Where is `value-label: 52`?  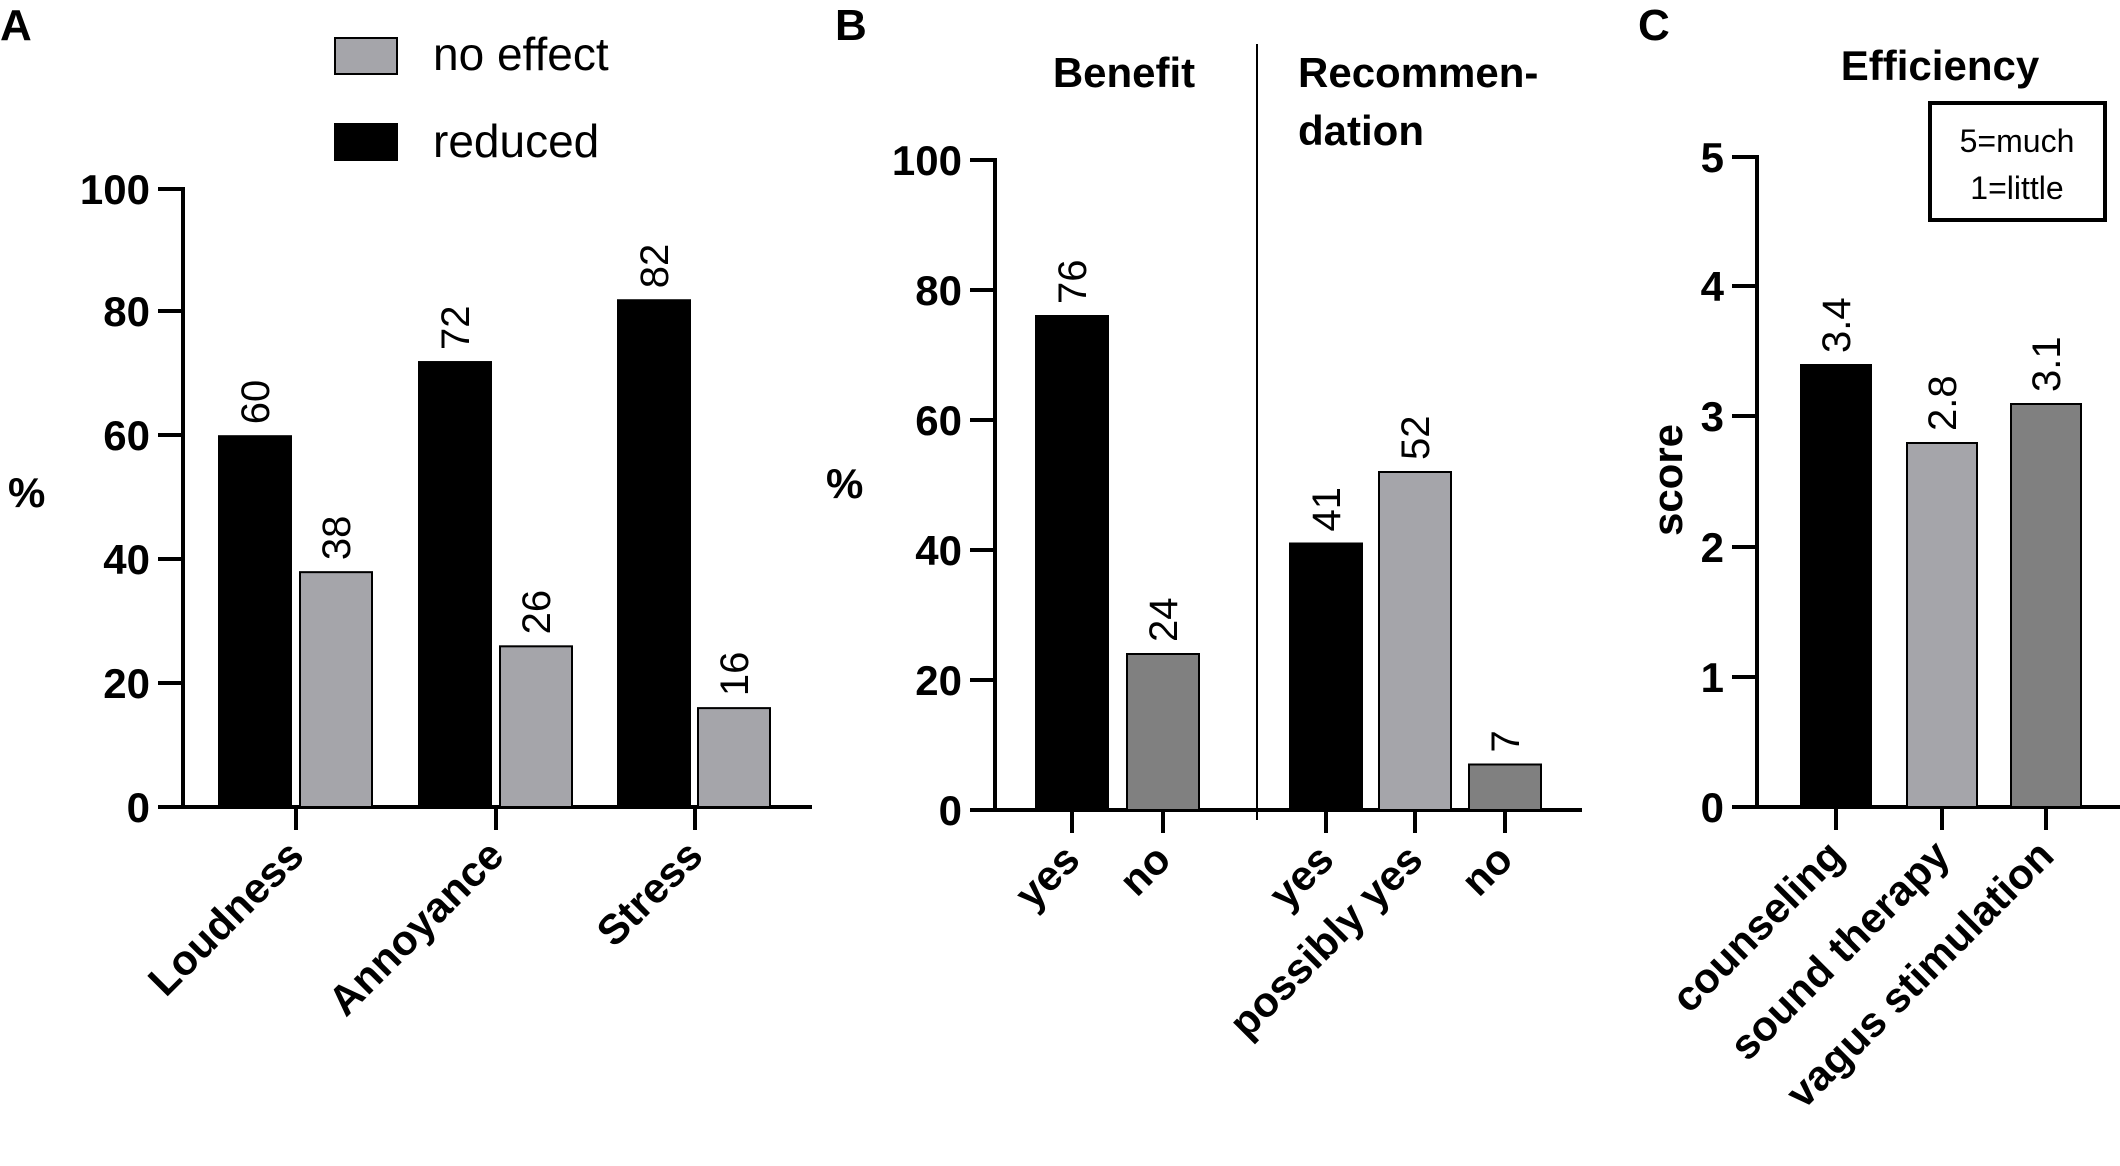 value-label: 52 is located at coordinates (1416, 438).